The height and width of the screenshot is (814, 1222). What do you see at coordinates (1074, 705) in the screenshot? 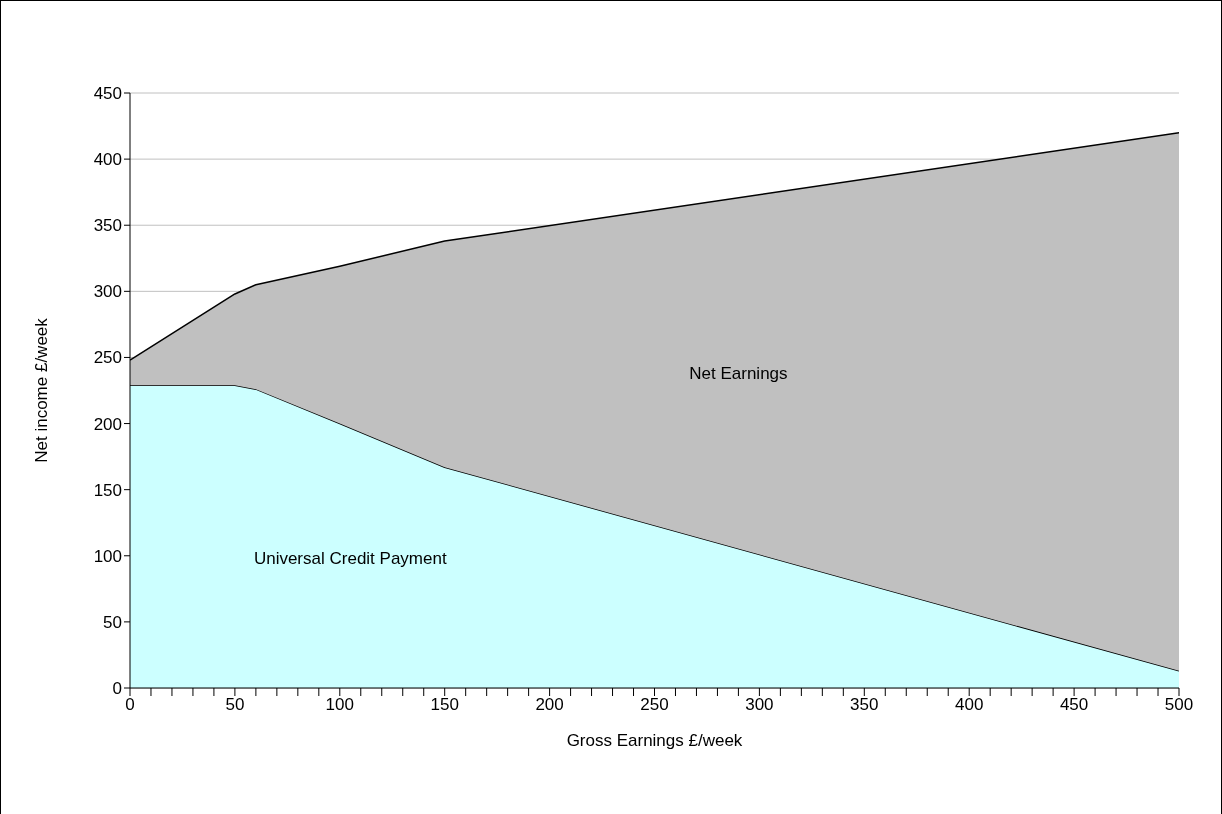
I see `x-tick-label: 450` at bounding box center [1074, 705].